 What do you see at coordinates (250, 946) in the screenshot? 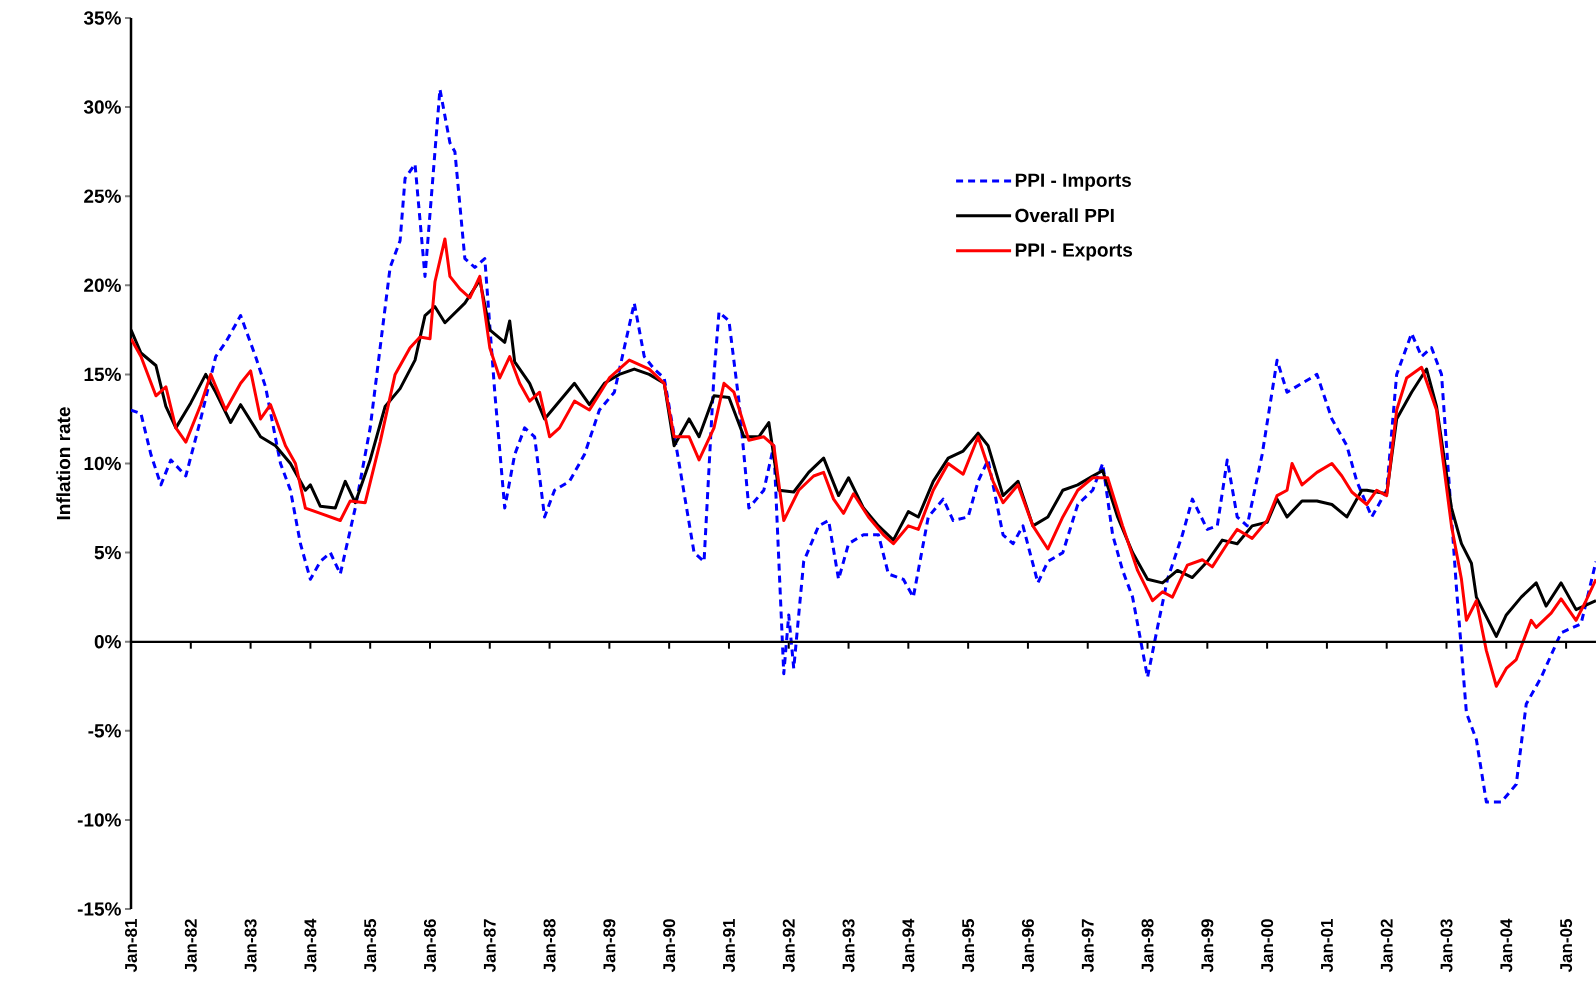
I see `x-tick-label: Jan-83` at bounding box center [250, 946].